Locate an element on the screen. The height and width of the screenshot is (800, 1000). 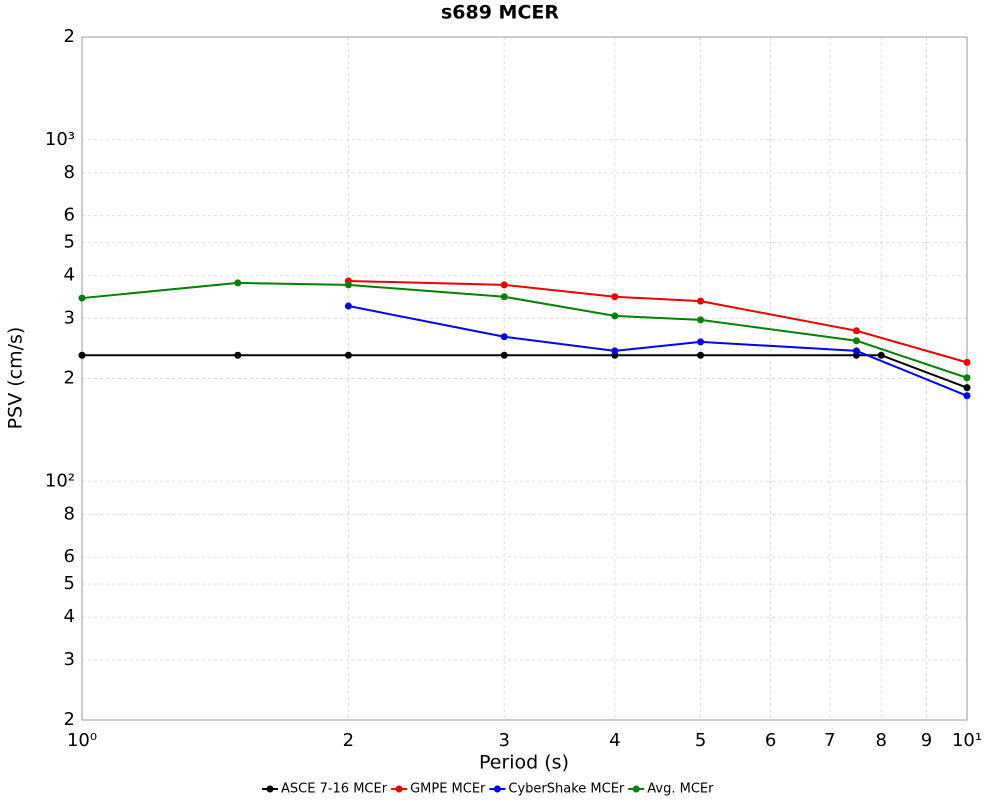
x-tick-label: 8 is located at coordinates (881, 740).